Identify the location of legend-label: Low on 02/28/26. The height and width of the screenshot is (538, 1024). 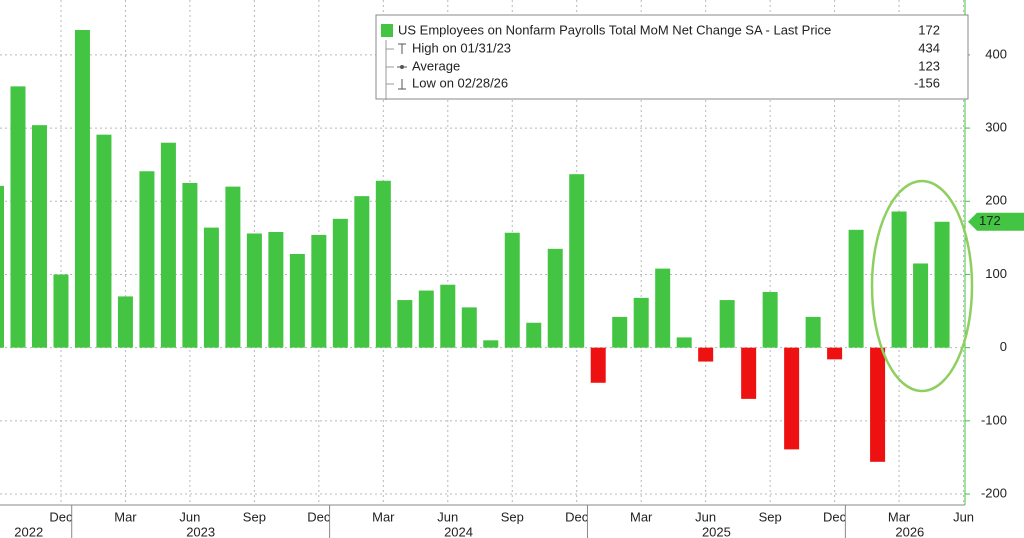
(460, 82).